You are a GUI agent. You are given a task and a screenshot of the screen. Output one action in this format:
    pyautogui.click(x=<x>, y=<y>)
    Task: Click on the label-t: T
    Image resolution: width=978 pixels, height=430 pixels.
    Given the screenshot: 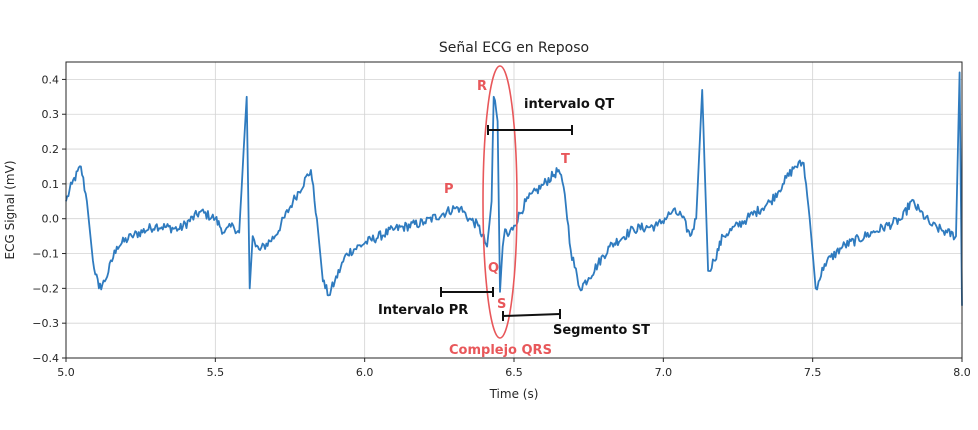 What is the action you would take?
    pyautogui.click(x=565, y=159)
    